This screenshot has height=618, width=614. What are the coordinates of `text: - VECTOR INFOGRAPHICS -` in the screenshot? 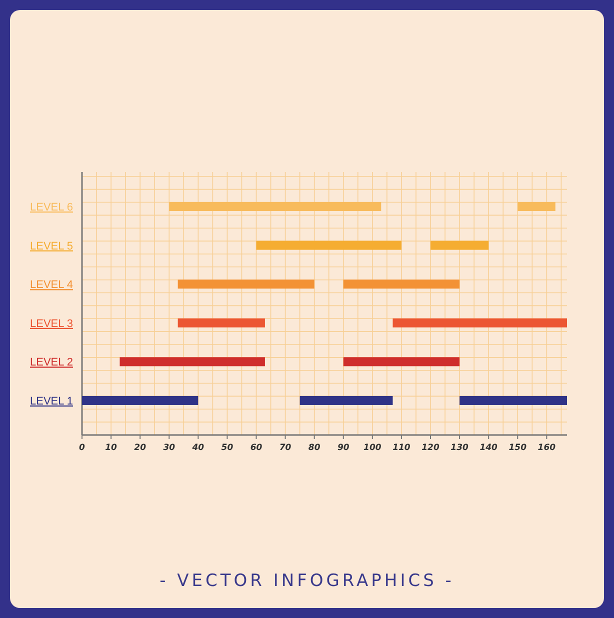 It's located at (307, 581).